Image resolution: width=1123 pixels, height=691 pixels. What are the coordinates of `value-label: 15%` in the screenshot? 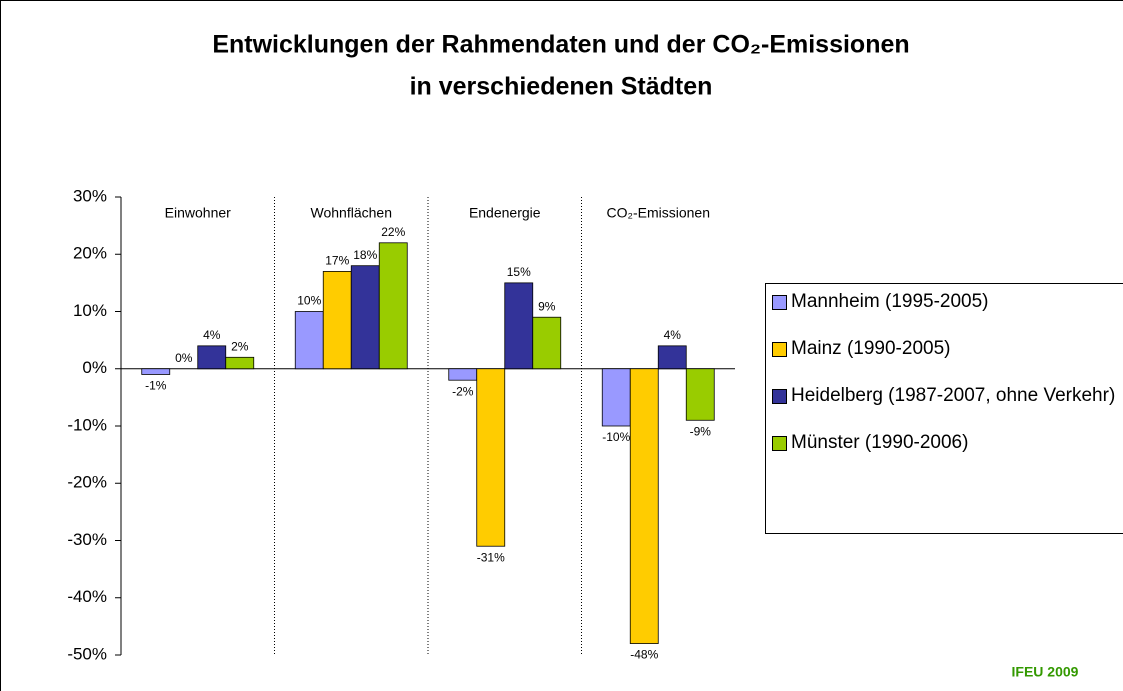 It's located at (519, 272).